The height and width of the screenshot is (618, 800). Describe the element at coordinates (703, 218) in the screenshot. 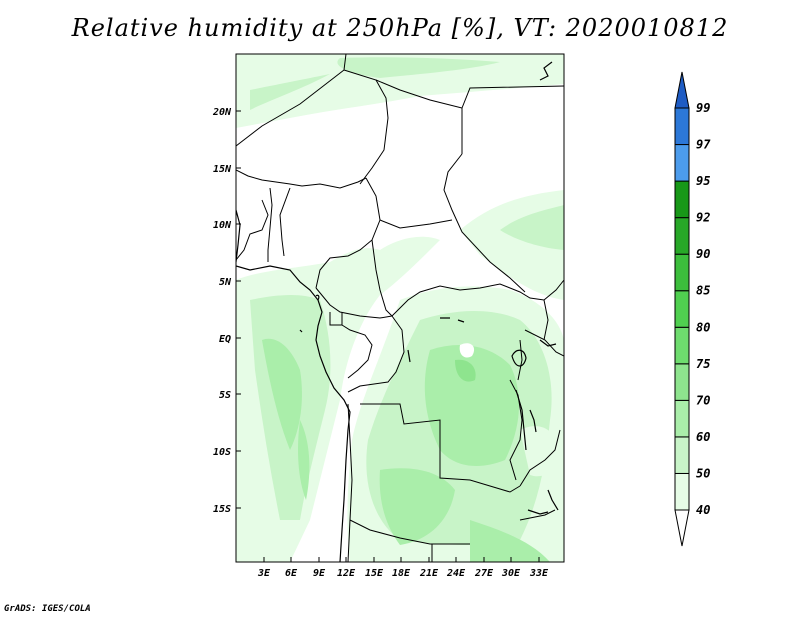

I see `colorbar-label: 92` at that location.